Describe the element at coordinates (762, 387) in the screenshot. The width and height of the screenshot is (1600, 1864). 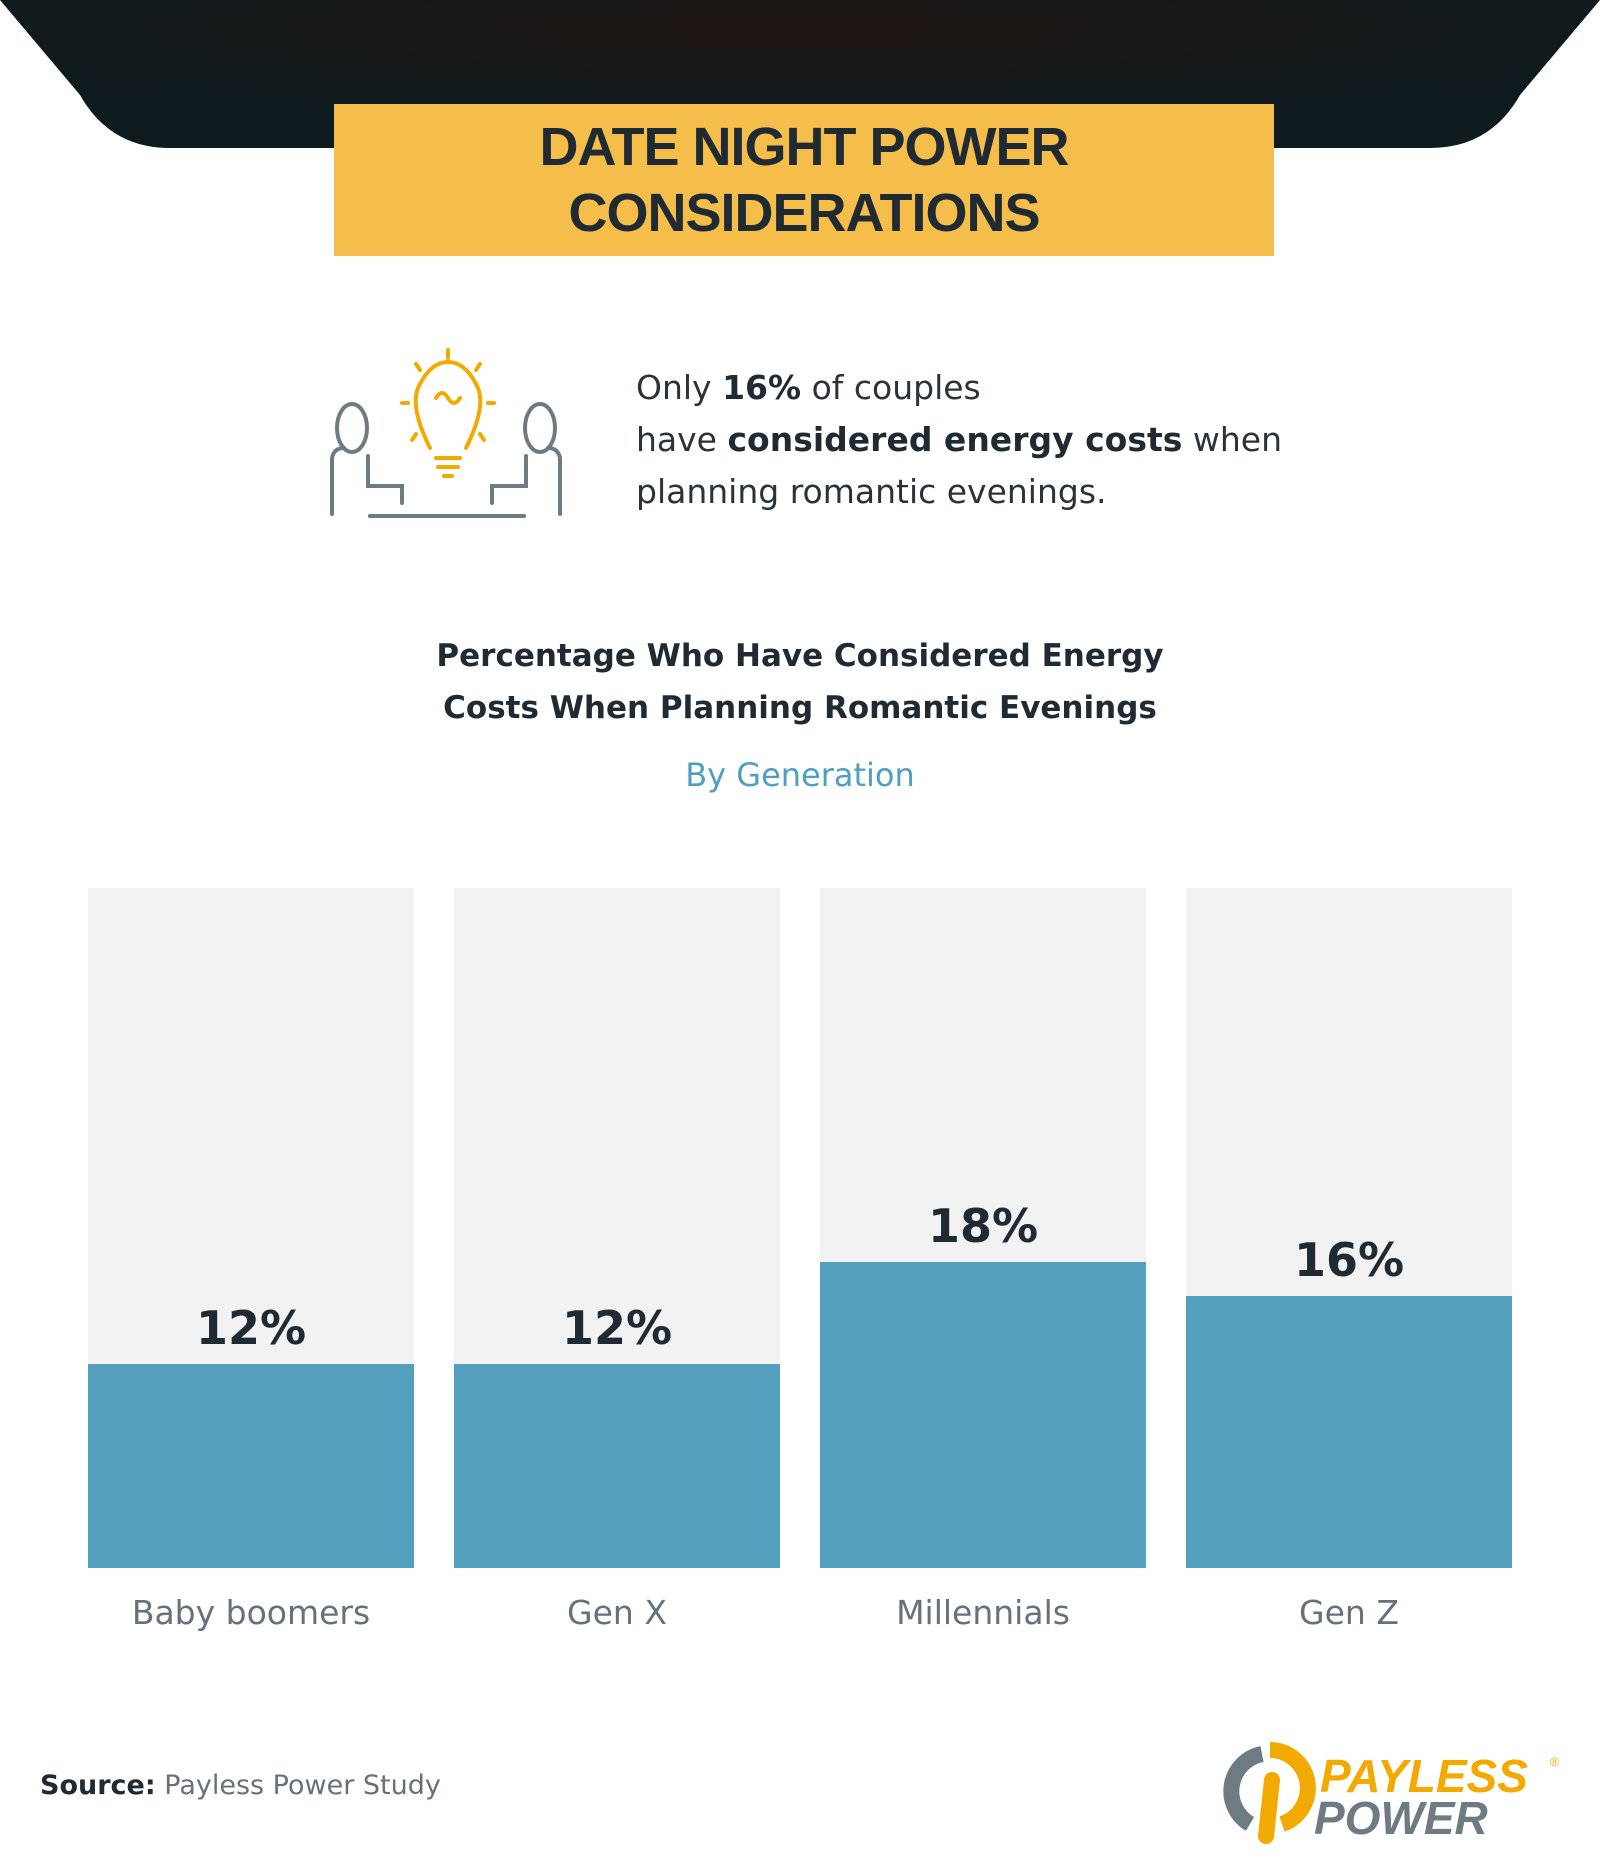
I see `stat-highlight: 16%` at that location.